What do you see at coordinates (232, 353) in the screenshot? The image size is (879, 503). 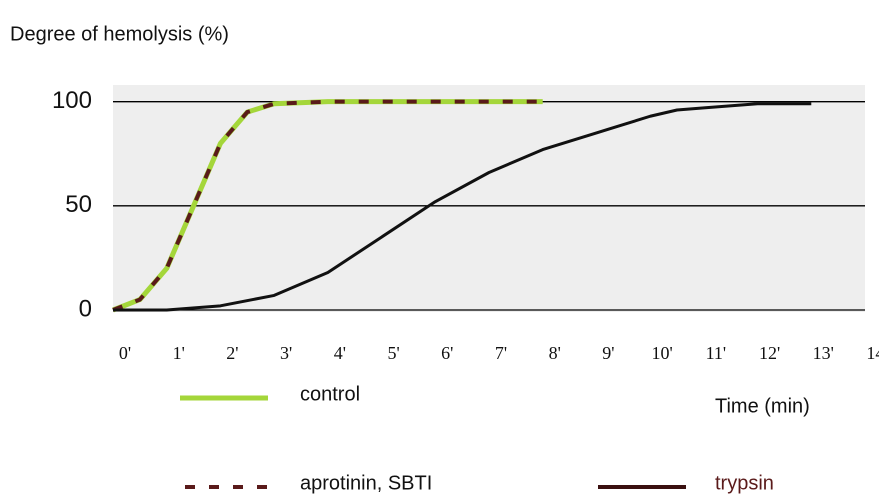 I see `x-tick-label: 2'` at bounding box center [232, 353].